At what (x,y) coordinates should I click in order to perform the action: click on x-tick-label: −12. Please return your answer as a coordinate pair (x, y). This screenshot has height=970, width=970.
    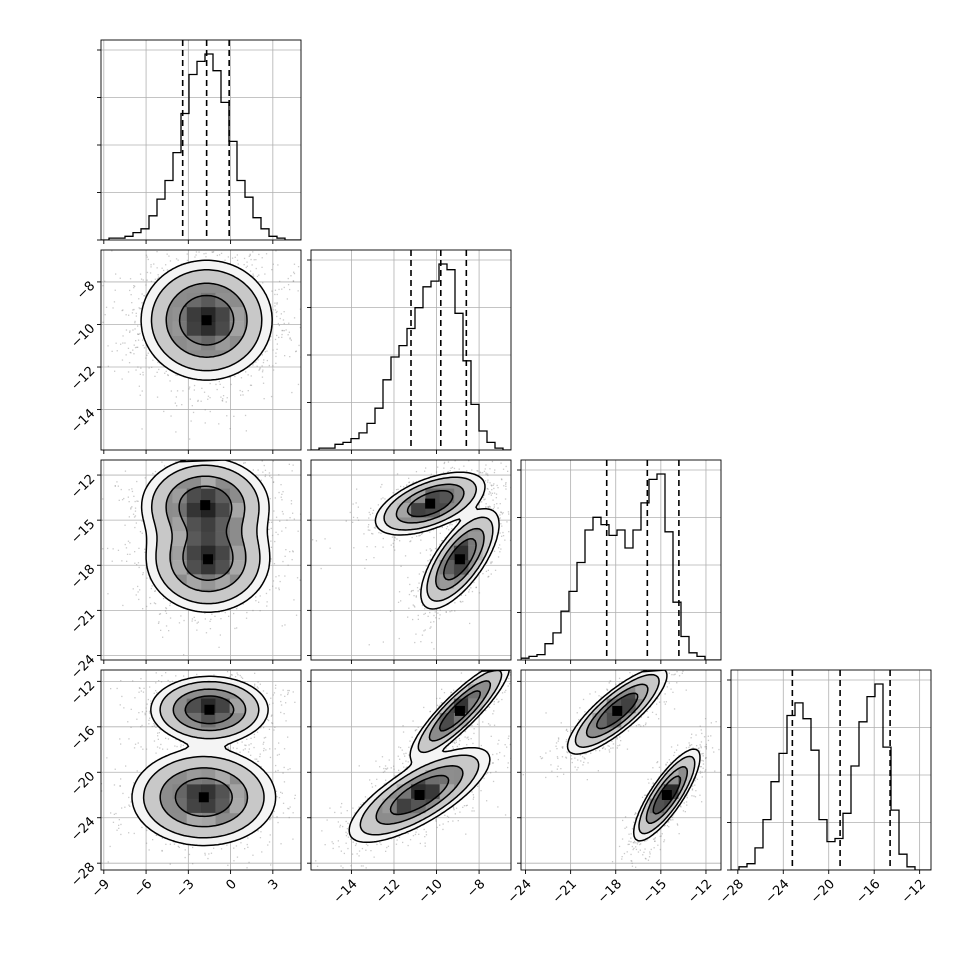
    Looking at the image, I should click on (700, 892).